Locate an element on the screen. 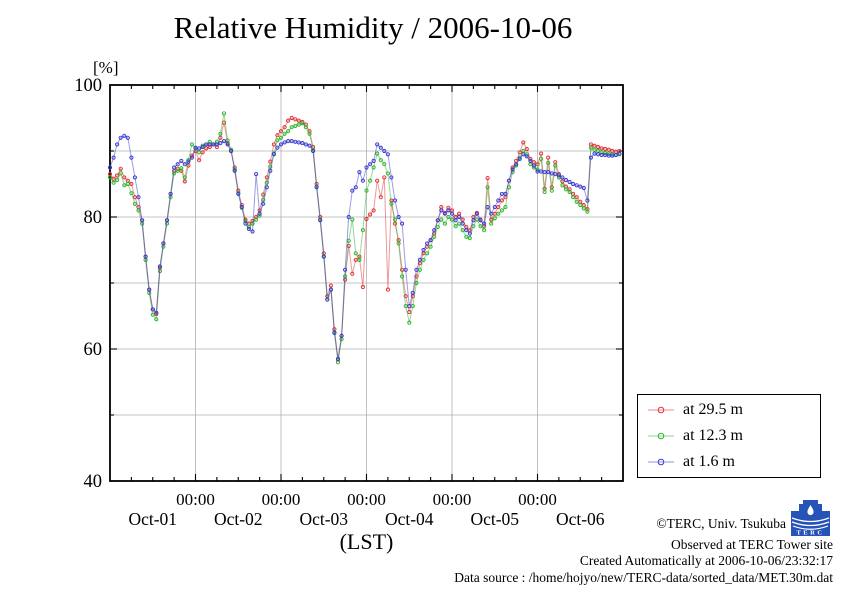 The width and height of the screenshot is (842, 595). x-day-label: Oct-03 is located at coordinates (323, 519).